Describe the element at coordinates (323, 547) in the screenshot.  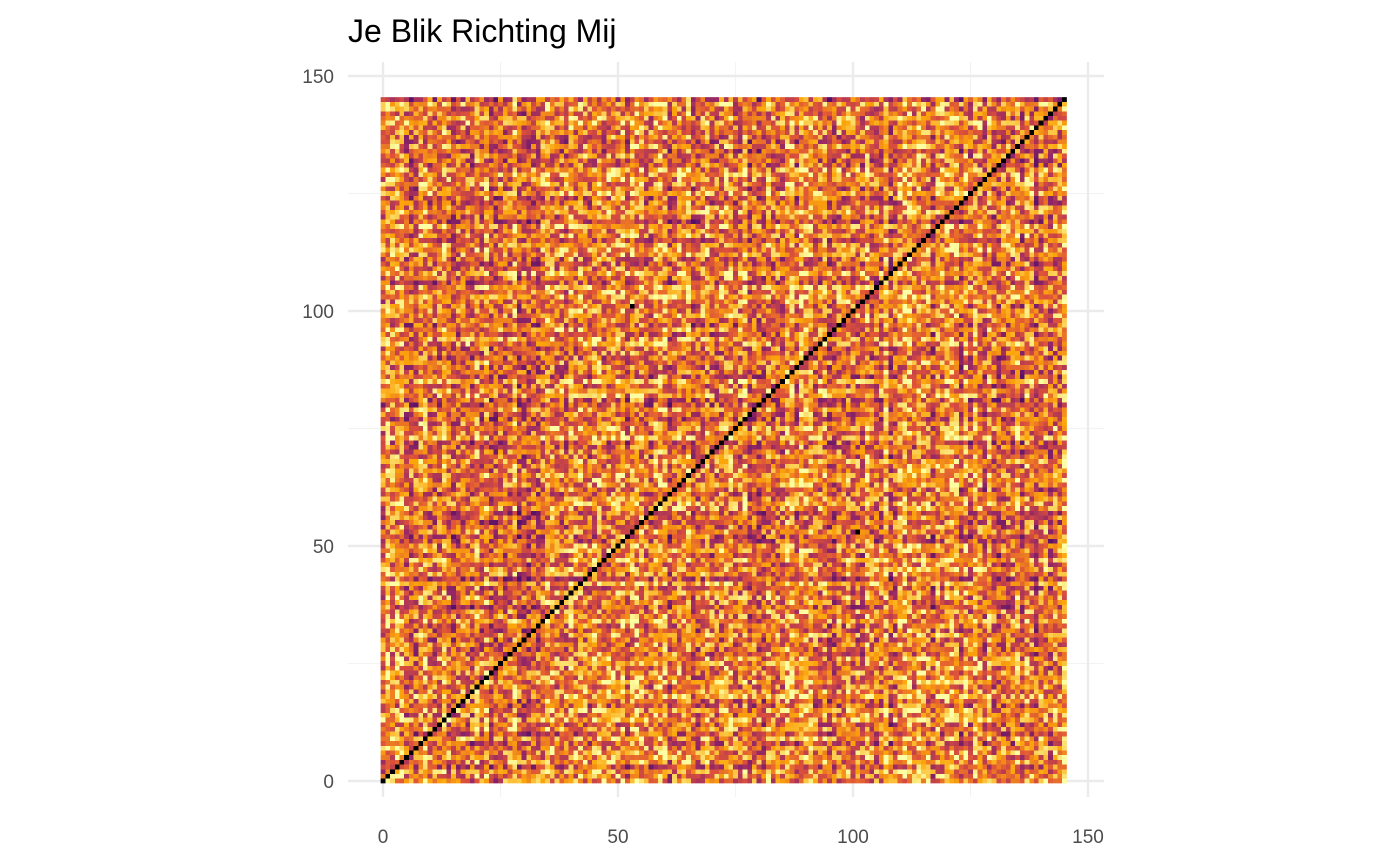
I see `y-tick-label: 50` at that location.